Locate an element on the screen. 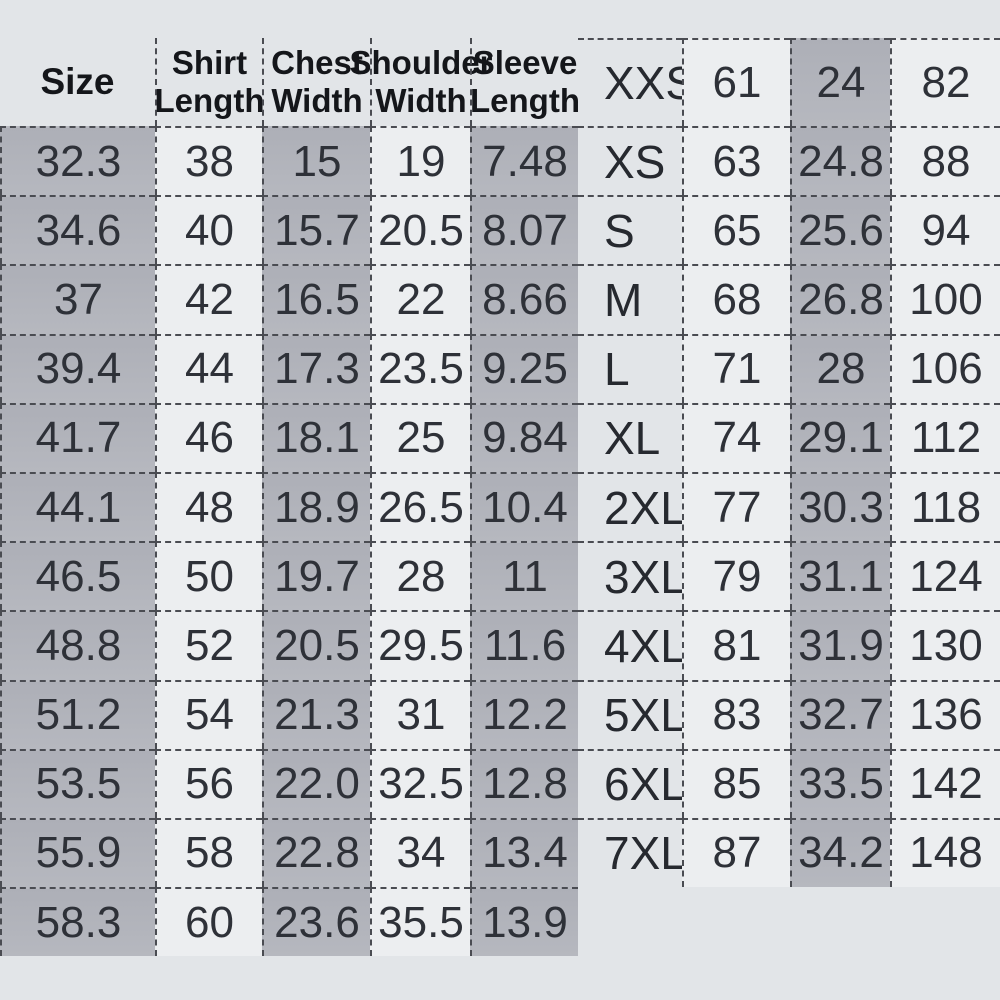 The height and width of the screenshot is (1000, 1000). size-label: XS is located at coordinates (630, 160).